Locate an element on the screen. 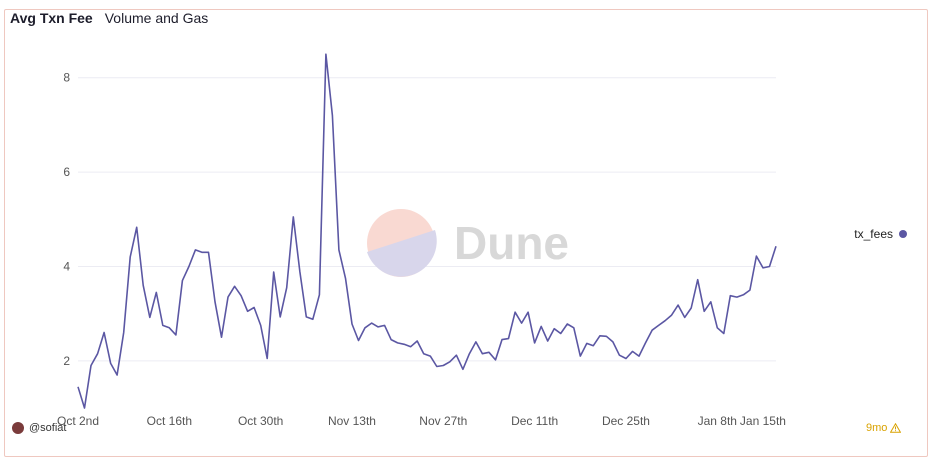 This screenshot has height=465, width=936. legend-marker-tx-fees is located at coordinates (903, 234).